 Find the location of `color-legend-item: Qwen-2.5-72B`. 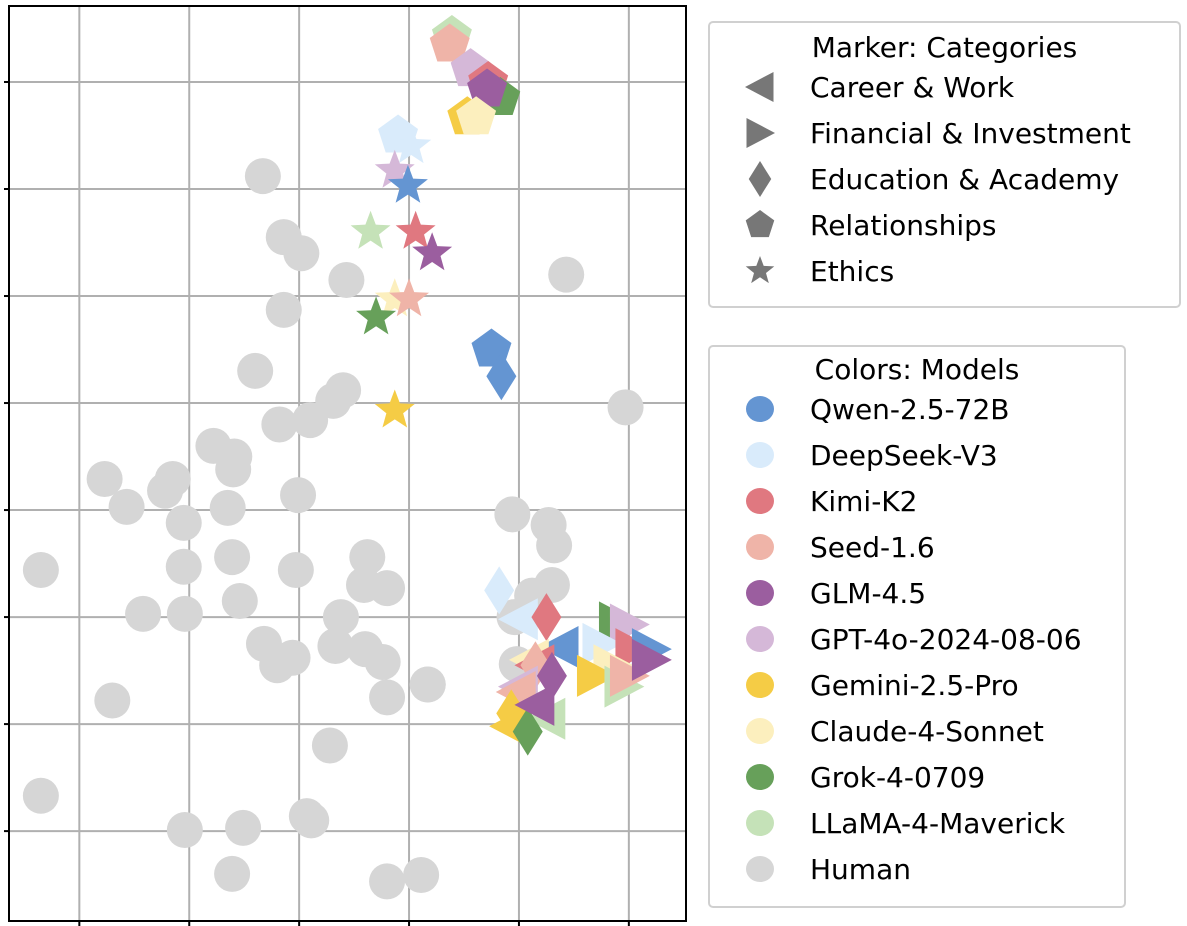

color-legend-item: Qwen-2.5-72B is located at coordinates (917, 409).